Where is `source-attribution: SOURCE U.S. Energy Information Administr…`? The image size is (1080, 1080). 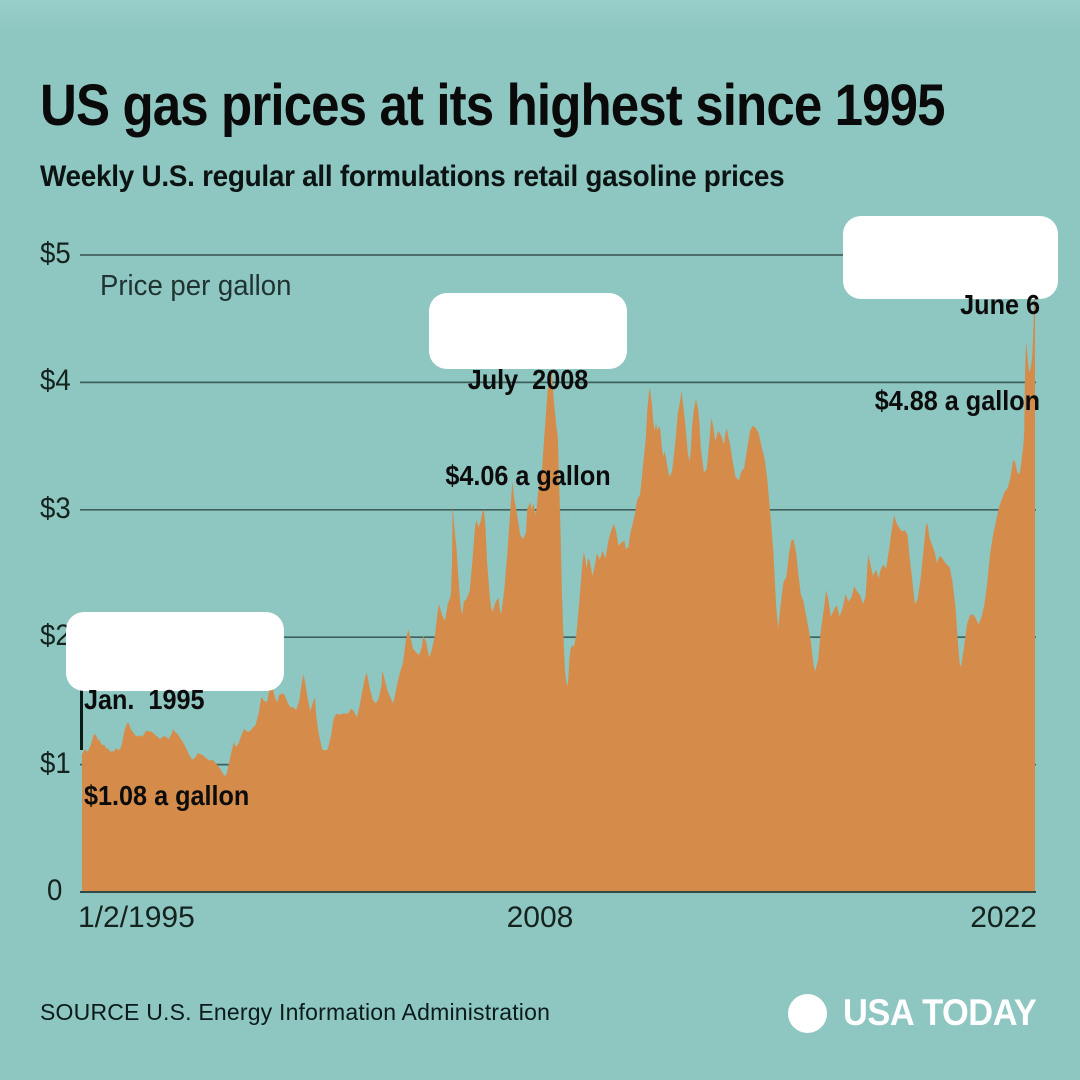
source-attribution: SOURCE U.S. Energy Information Administr… is located at coordinates (295, 1012).